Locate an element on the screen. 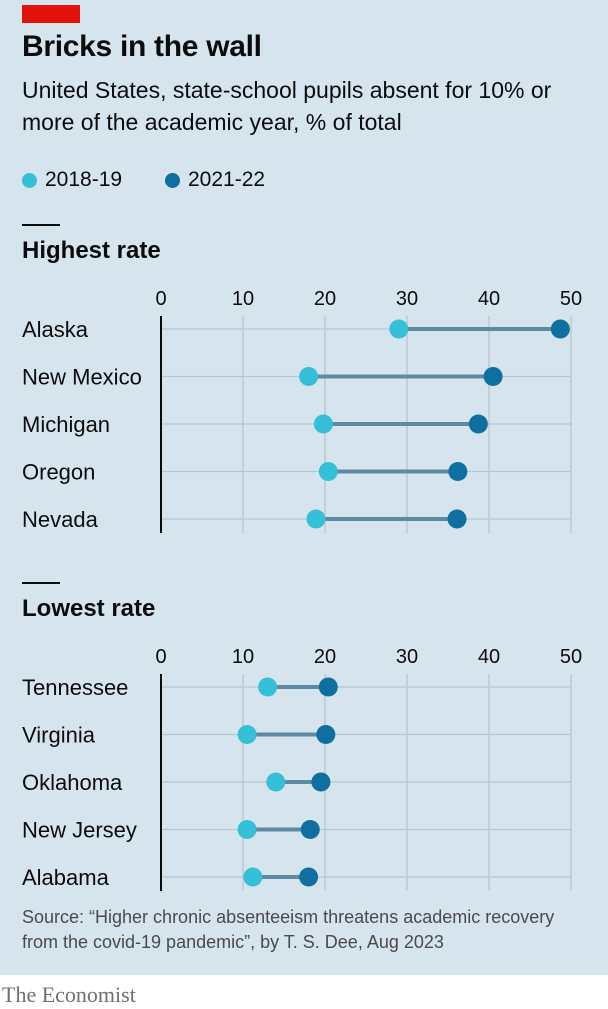 The height and width of the screenshot is (1009, 608). legend-item-2021-22: 2021-22 is located at coordinates (215, 180).